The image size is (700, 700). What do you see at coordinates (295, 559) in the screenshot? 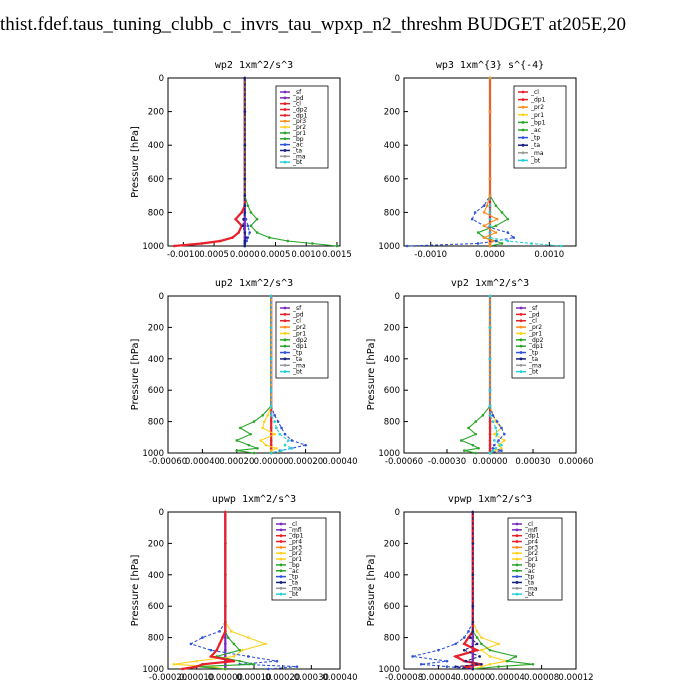
I see `legend-label: _pr1` at bounding box center [295, 559].